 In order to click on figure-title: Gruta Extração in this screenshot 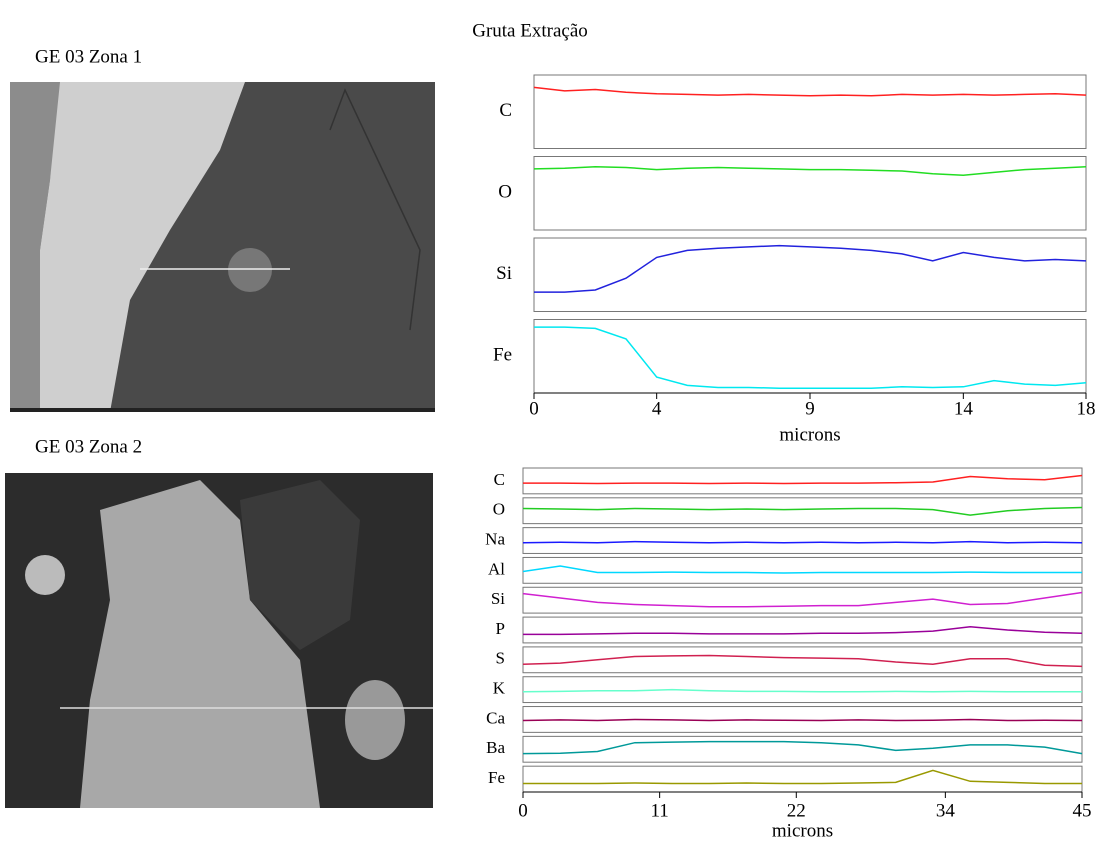, I will do `click(530, 30)`.